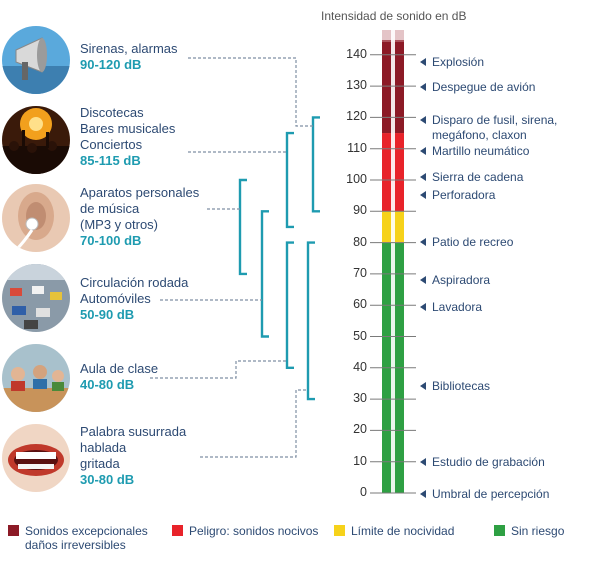 This screenshot has height=567, width=590. Describe the element at coordinates (279, 258) in the screenshot. I see `range-brackets` at that location.